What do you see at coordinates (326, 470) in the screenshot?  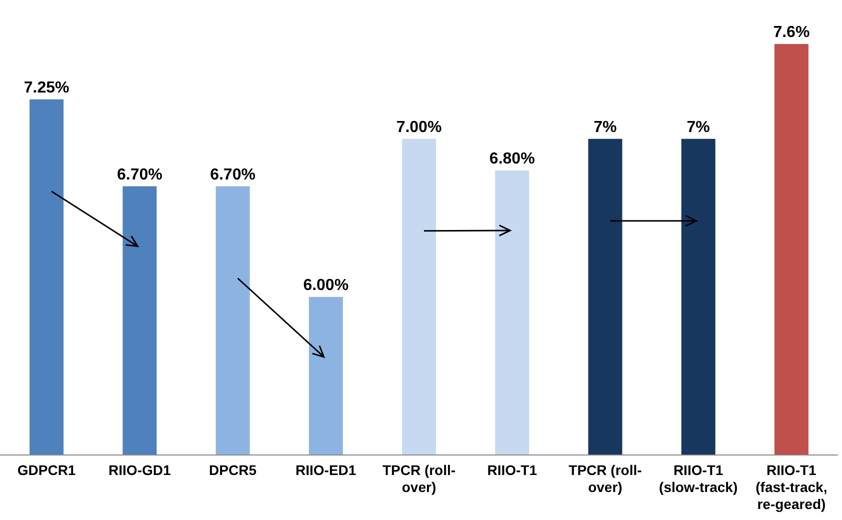 I see `x-tick-label: RIIO-ED1` at bounding box center [326, 470].